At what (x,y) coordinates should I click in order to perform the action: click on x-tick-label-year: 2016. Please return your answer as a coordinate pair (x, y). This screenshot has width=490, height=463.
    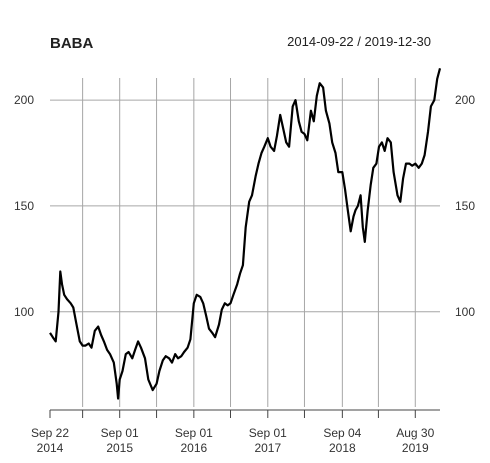
    Looking at the image, I should click on (193, 448).